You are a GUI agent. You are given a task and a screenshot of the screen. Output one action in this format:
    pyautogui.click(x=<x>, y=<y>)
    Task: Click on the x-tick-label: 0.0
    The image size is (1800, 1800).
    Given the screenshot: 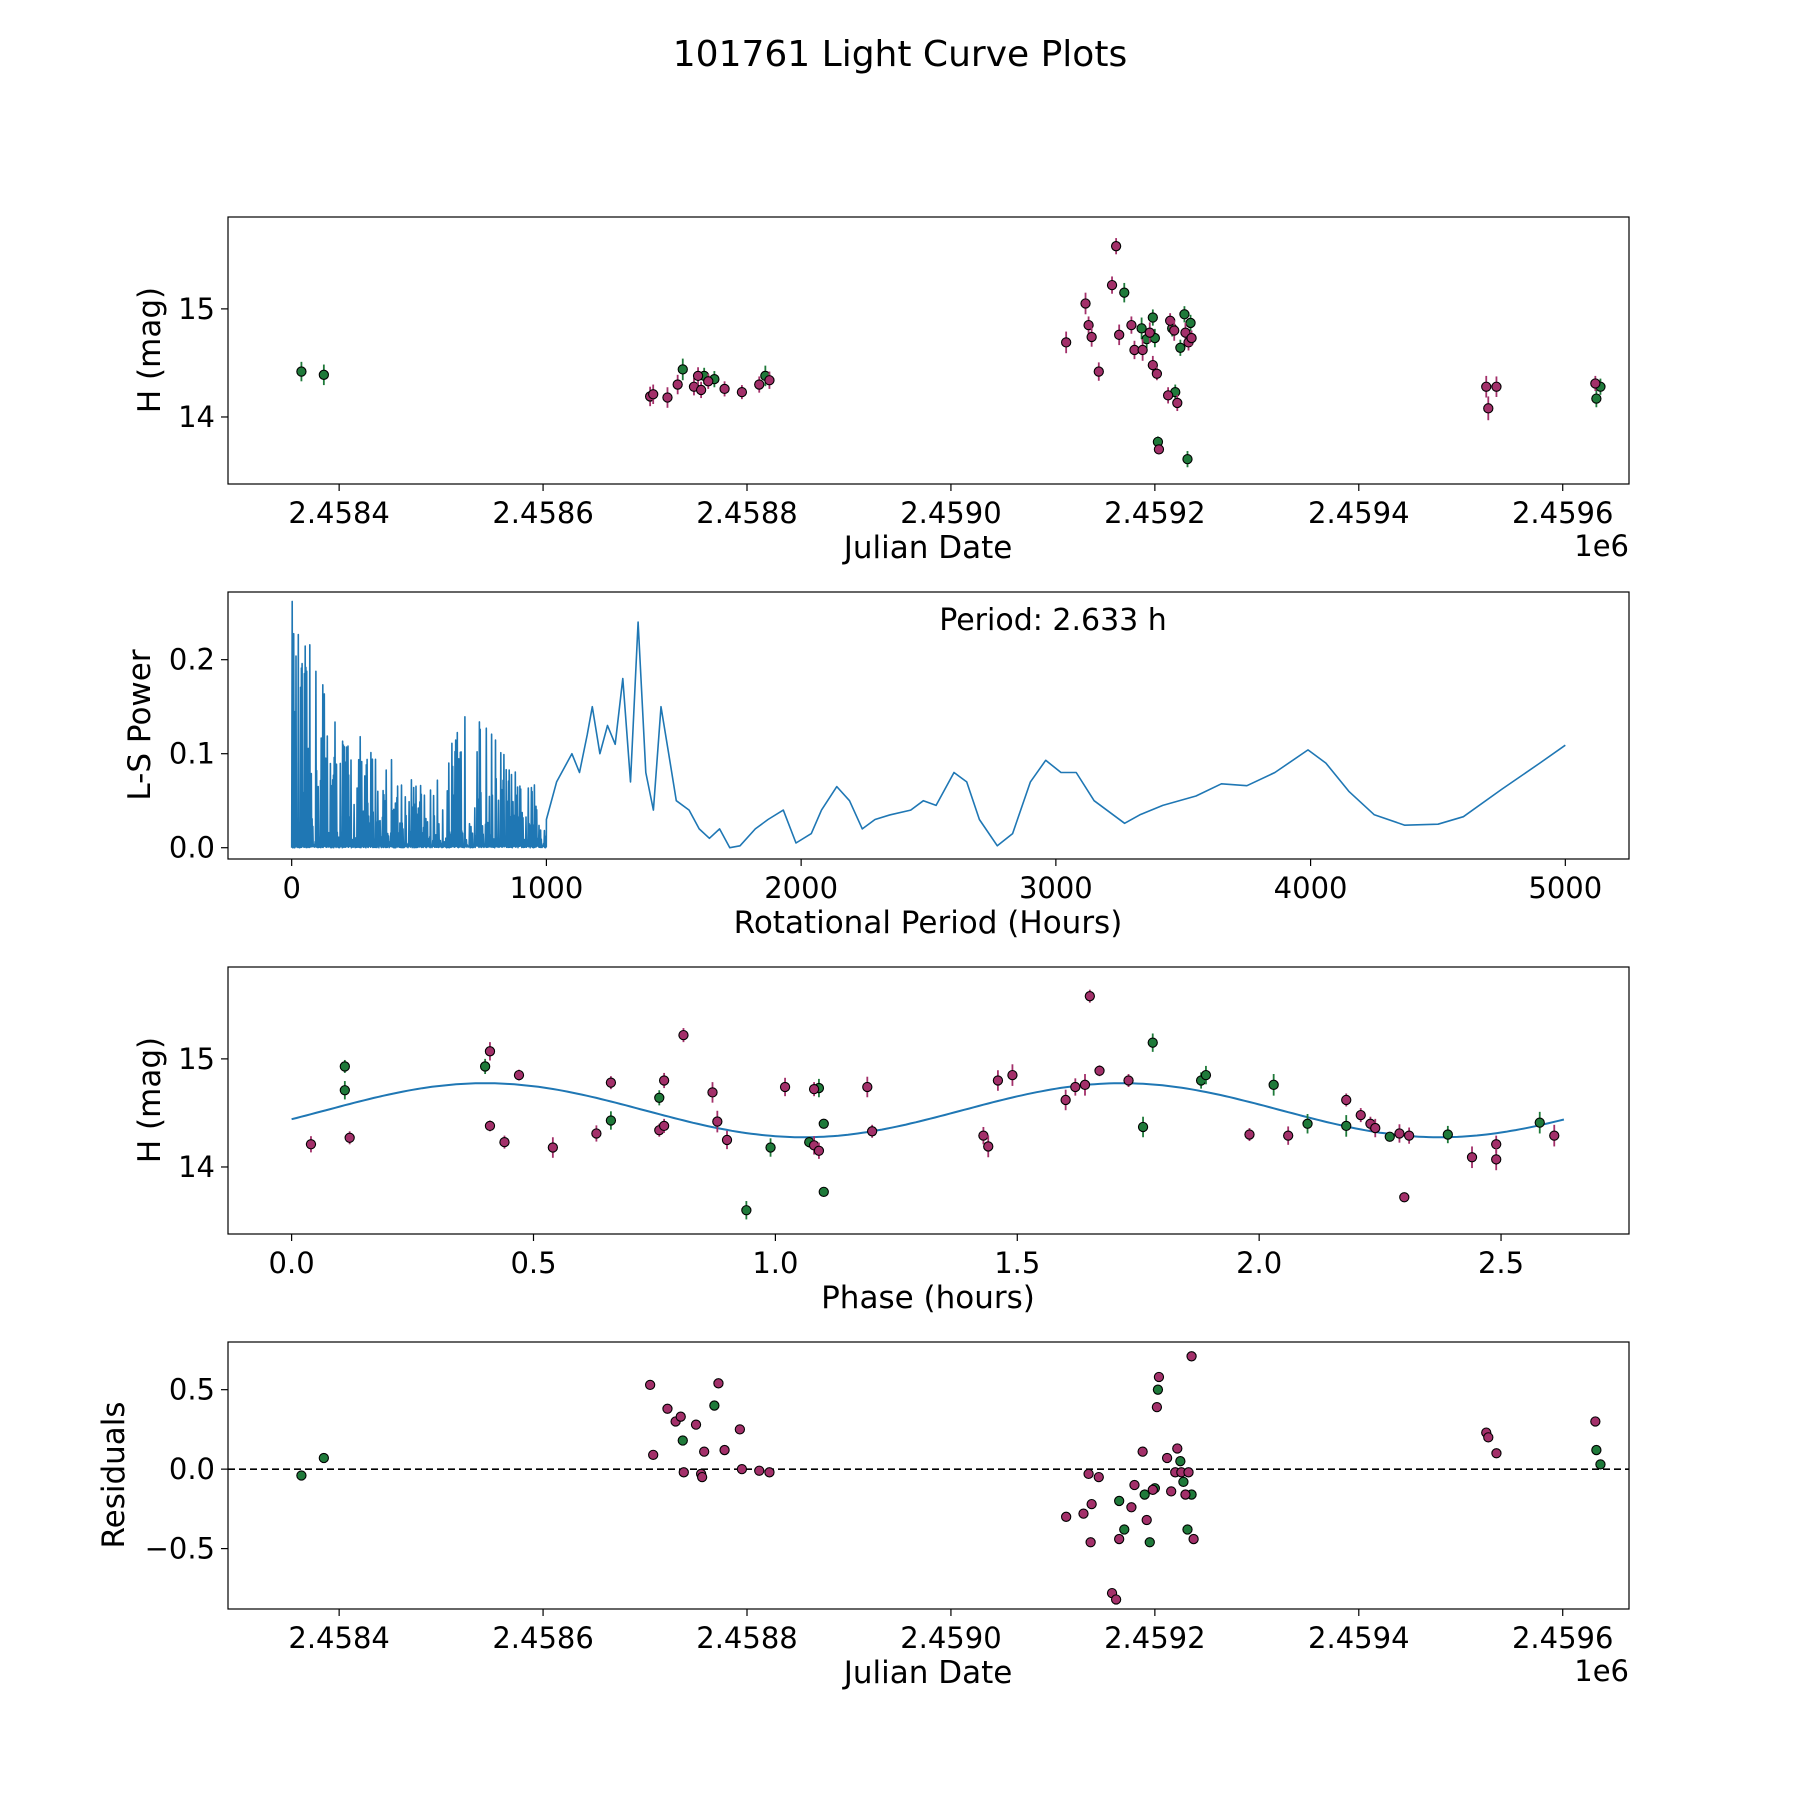 What is the action you would take?
    pyautogui.click(x=292, y=1263)
    